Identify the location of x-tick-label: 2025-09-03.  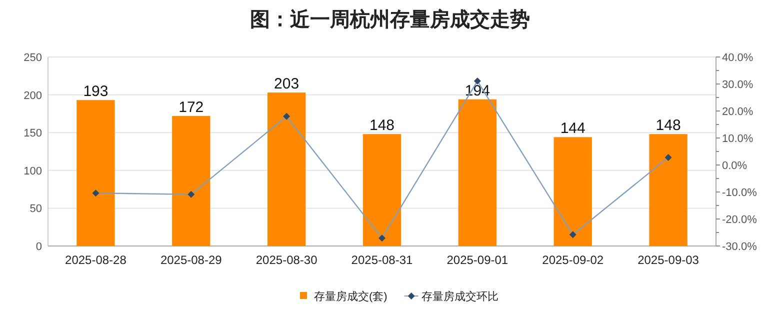
(669, 260).